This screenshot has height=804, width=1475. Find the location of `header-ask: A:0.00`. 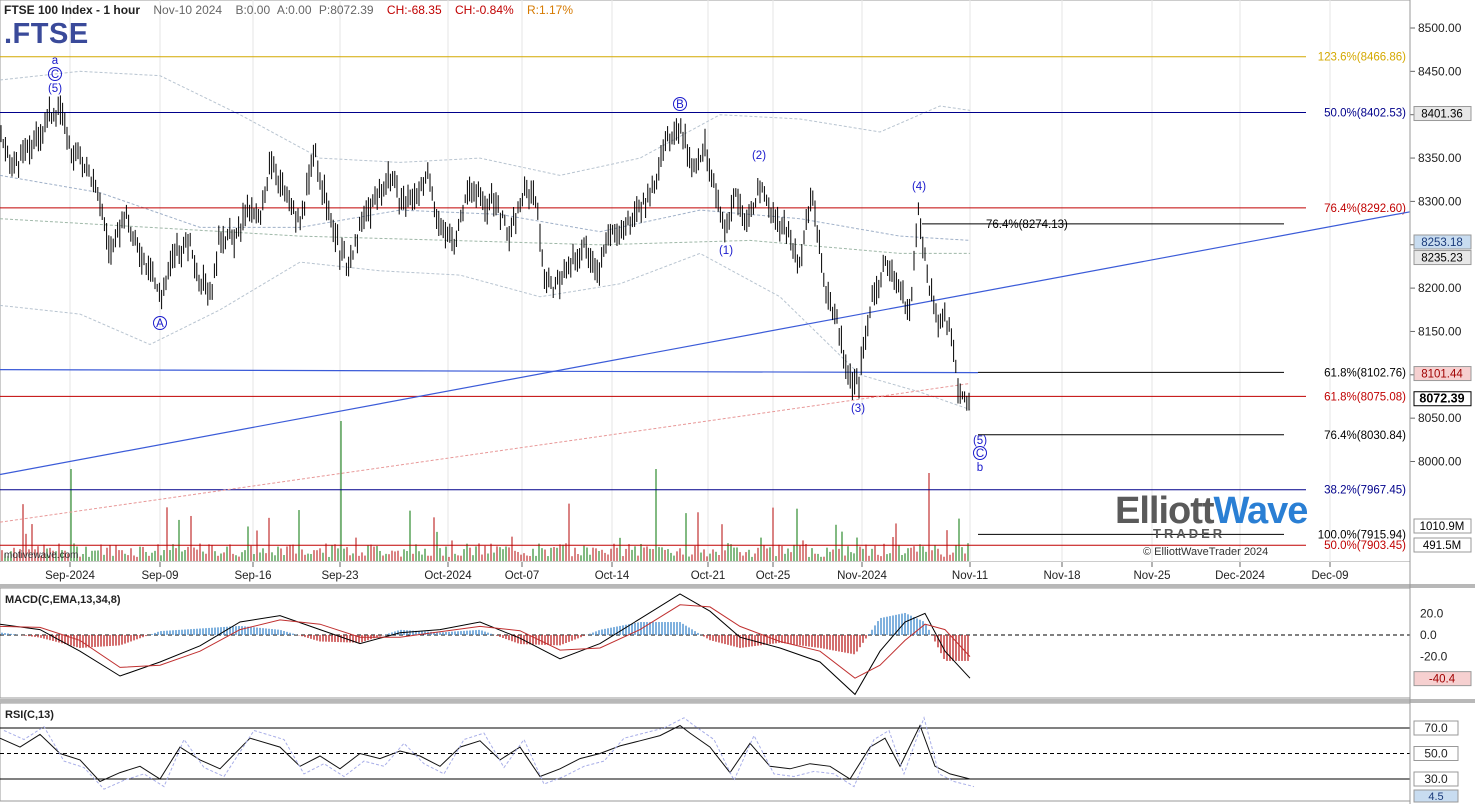

header-ask: A:0.00 is located at coordinates (294, 10).